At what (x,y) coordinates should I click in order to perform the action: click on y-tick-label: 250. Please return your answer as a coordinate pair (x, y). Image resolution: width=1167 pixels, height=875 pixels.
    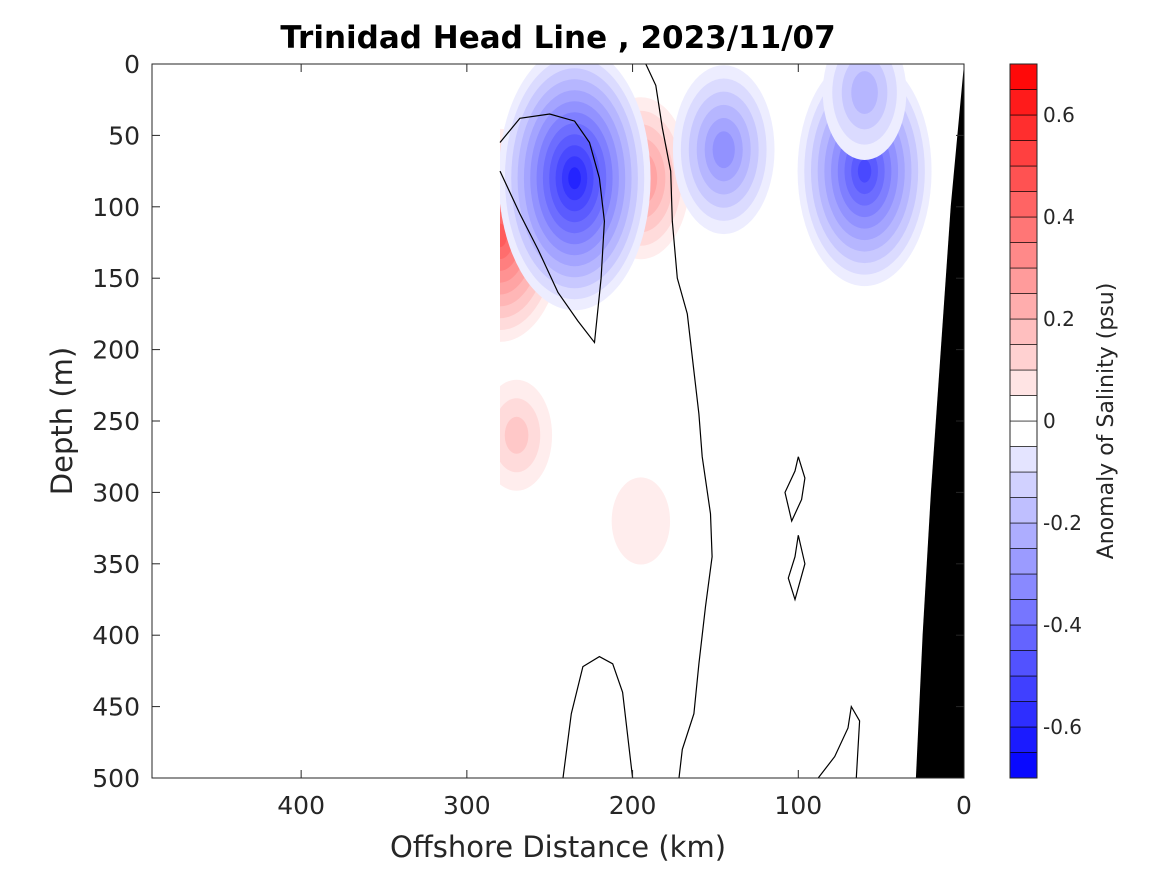
    Looking at the image, I should click on (116, 421).